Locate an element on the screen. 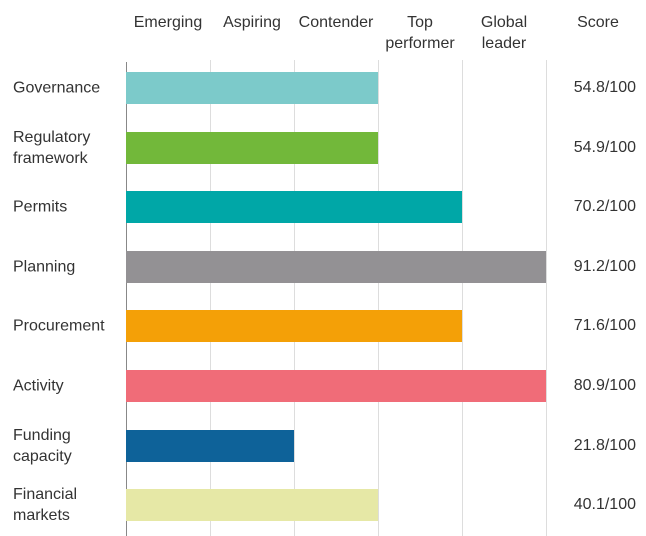  score-label: 54.8/100 is located at coordinates (604, 87).